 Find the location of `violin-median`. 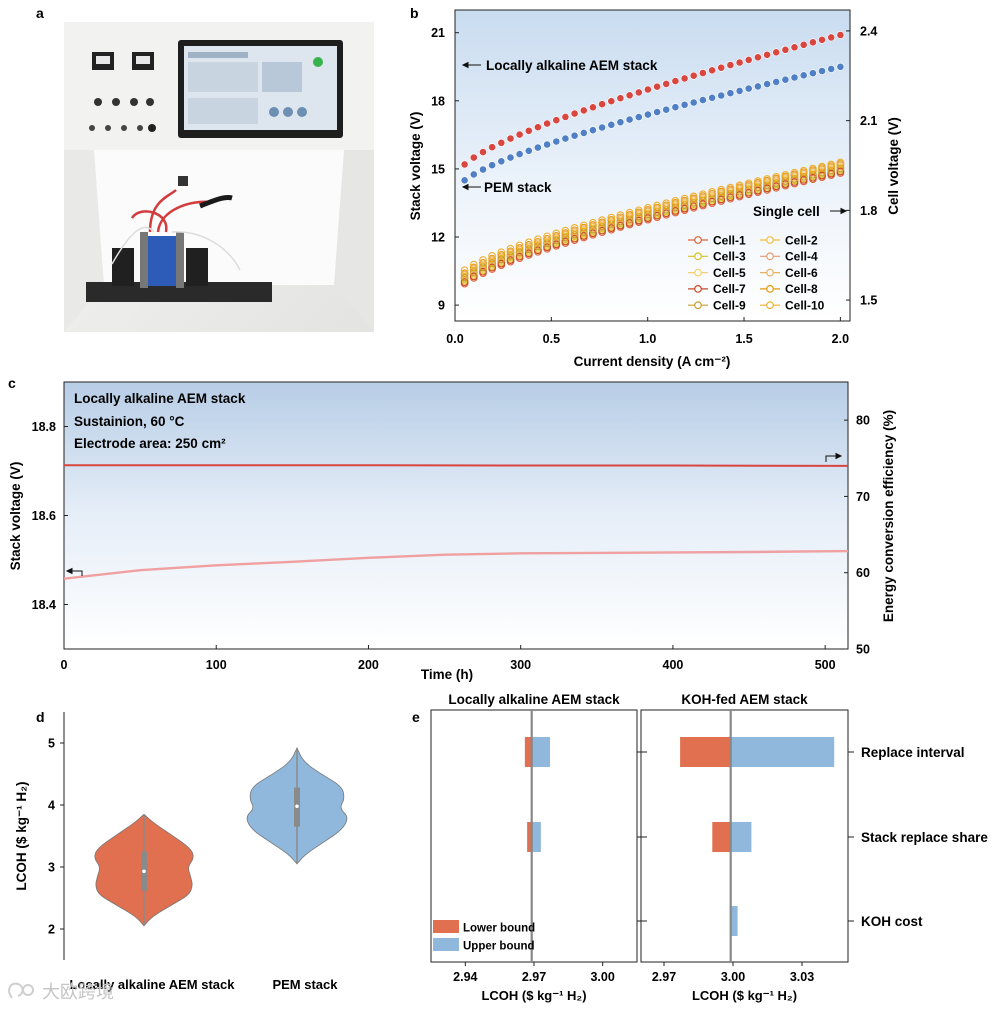

violin-median is located at coordinates (144, 871).